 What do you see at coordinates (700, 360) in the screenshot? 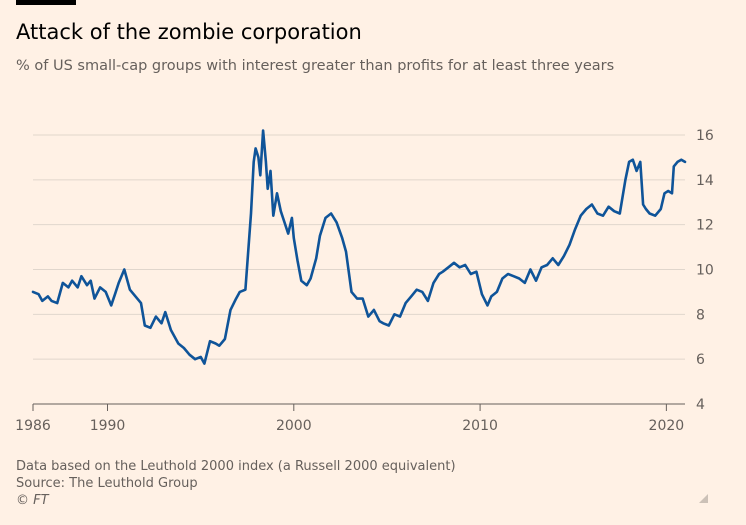
I see `y-tick-label: 6` at bounding box center [700, 360].